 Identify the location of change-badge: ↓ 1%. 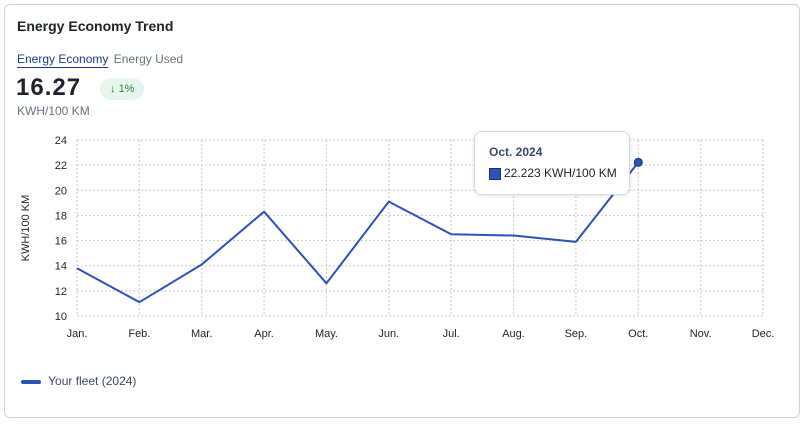
(122, 89).